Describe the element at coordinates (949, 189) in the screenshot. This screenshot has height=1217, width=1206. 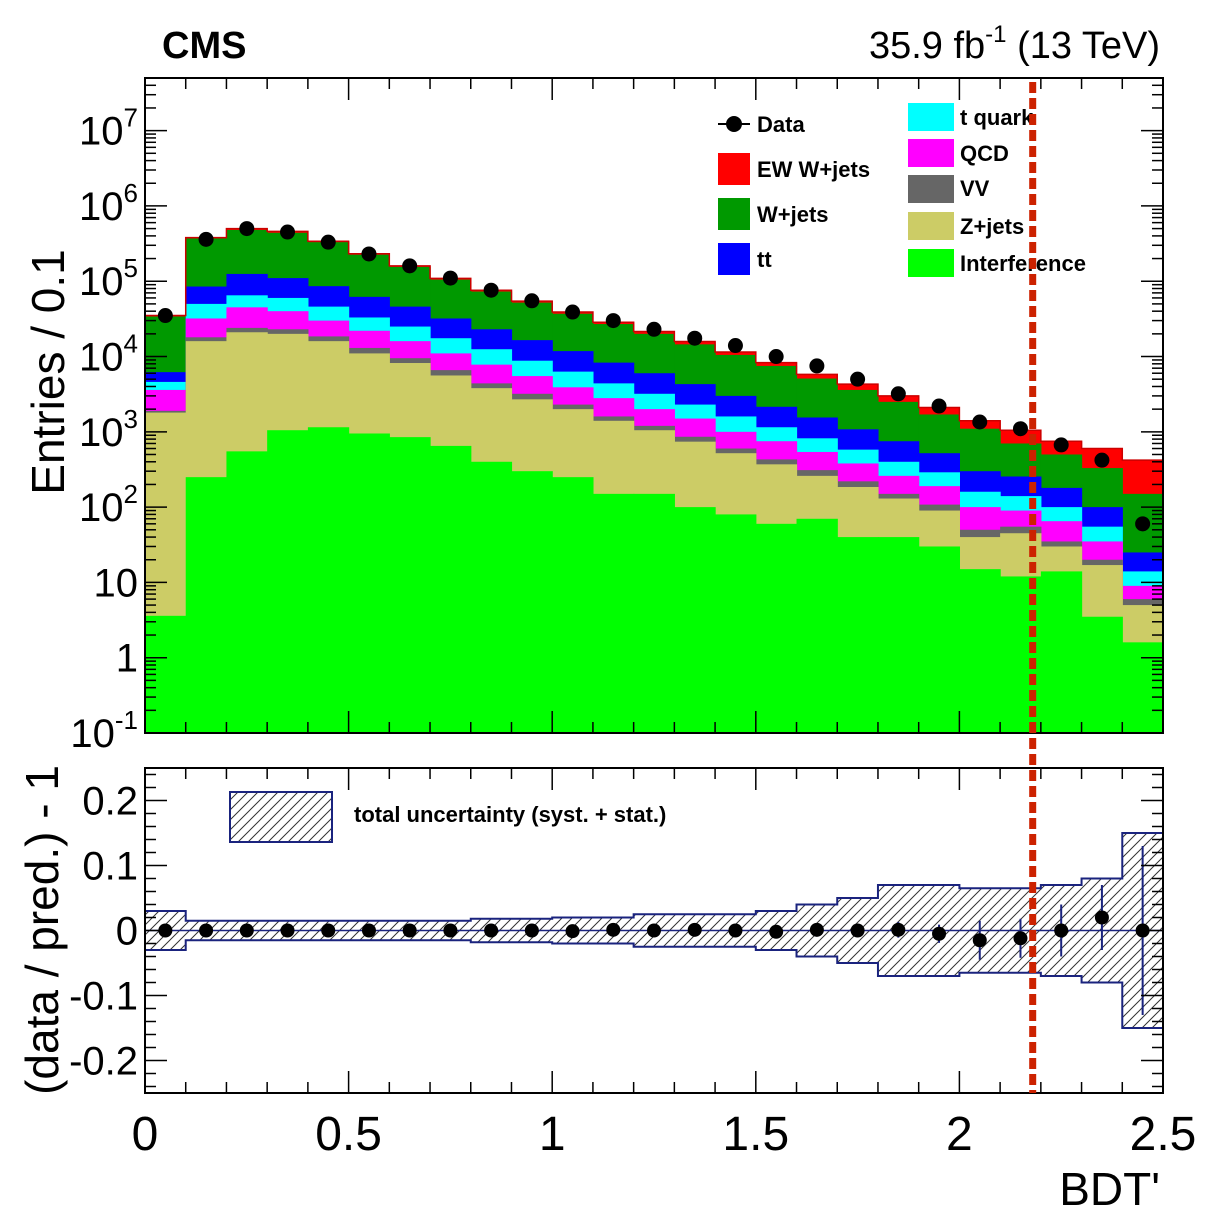
I see `legend-entry-vv: VV` at that location.